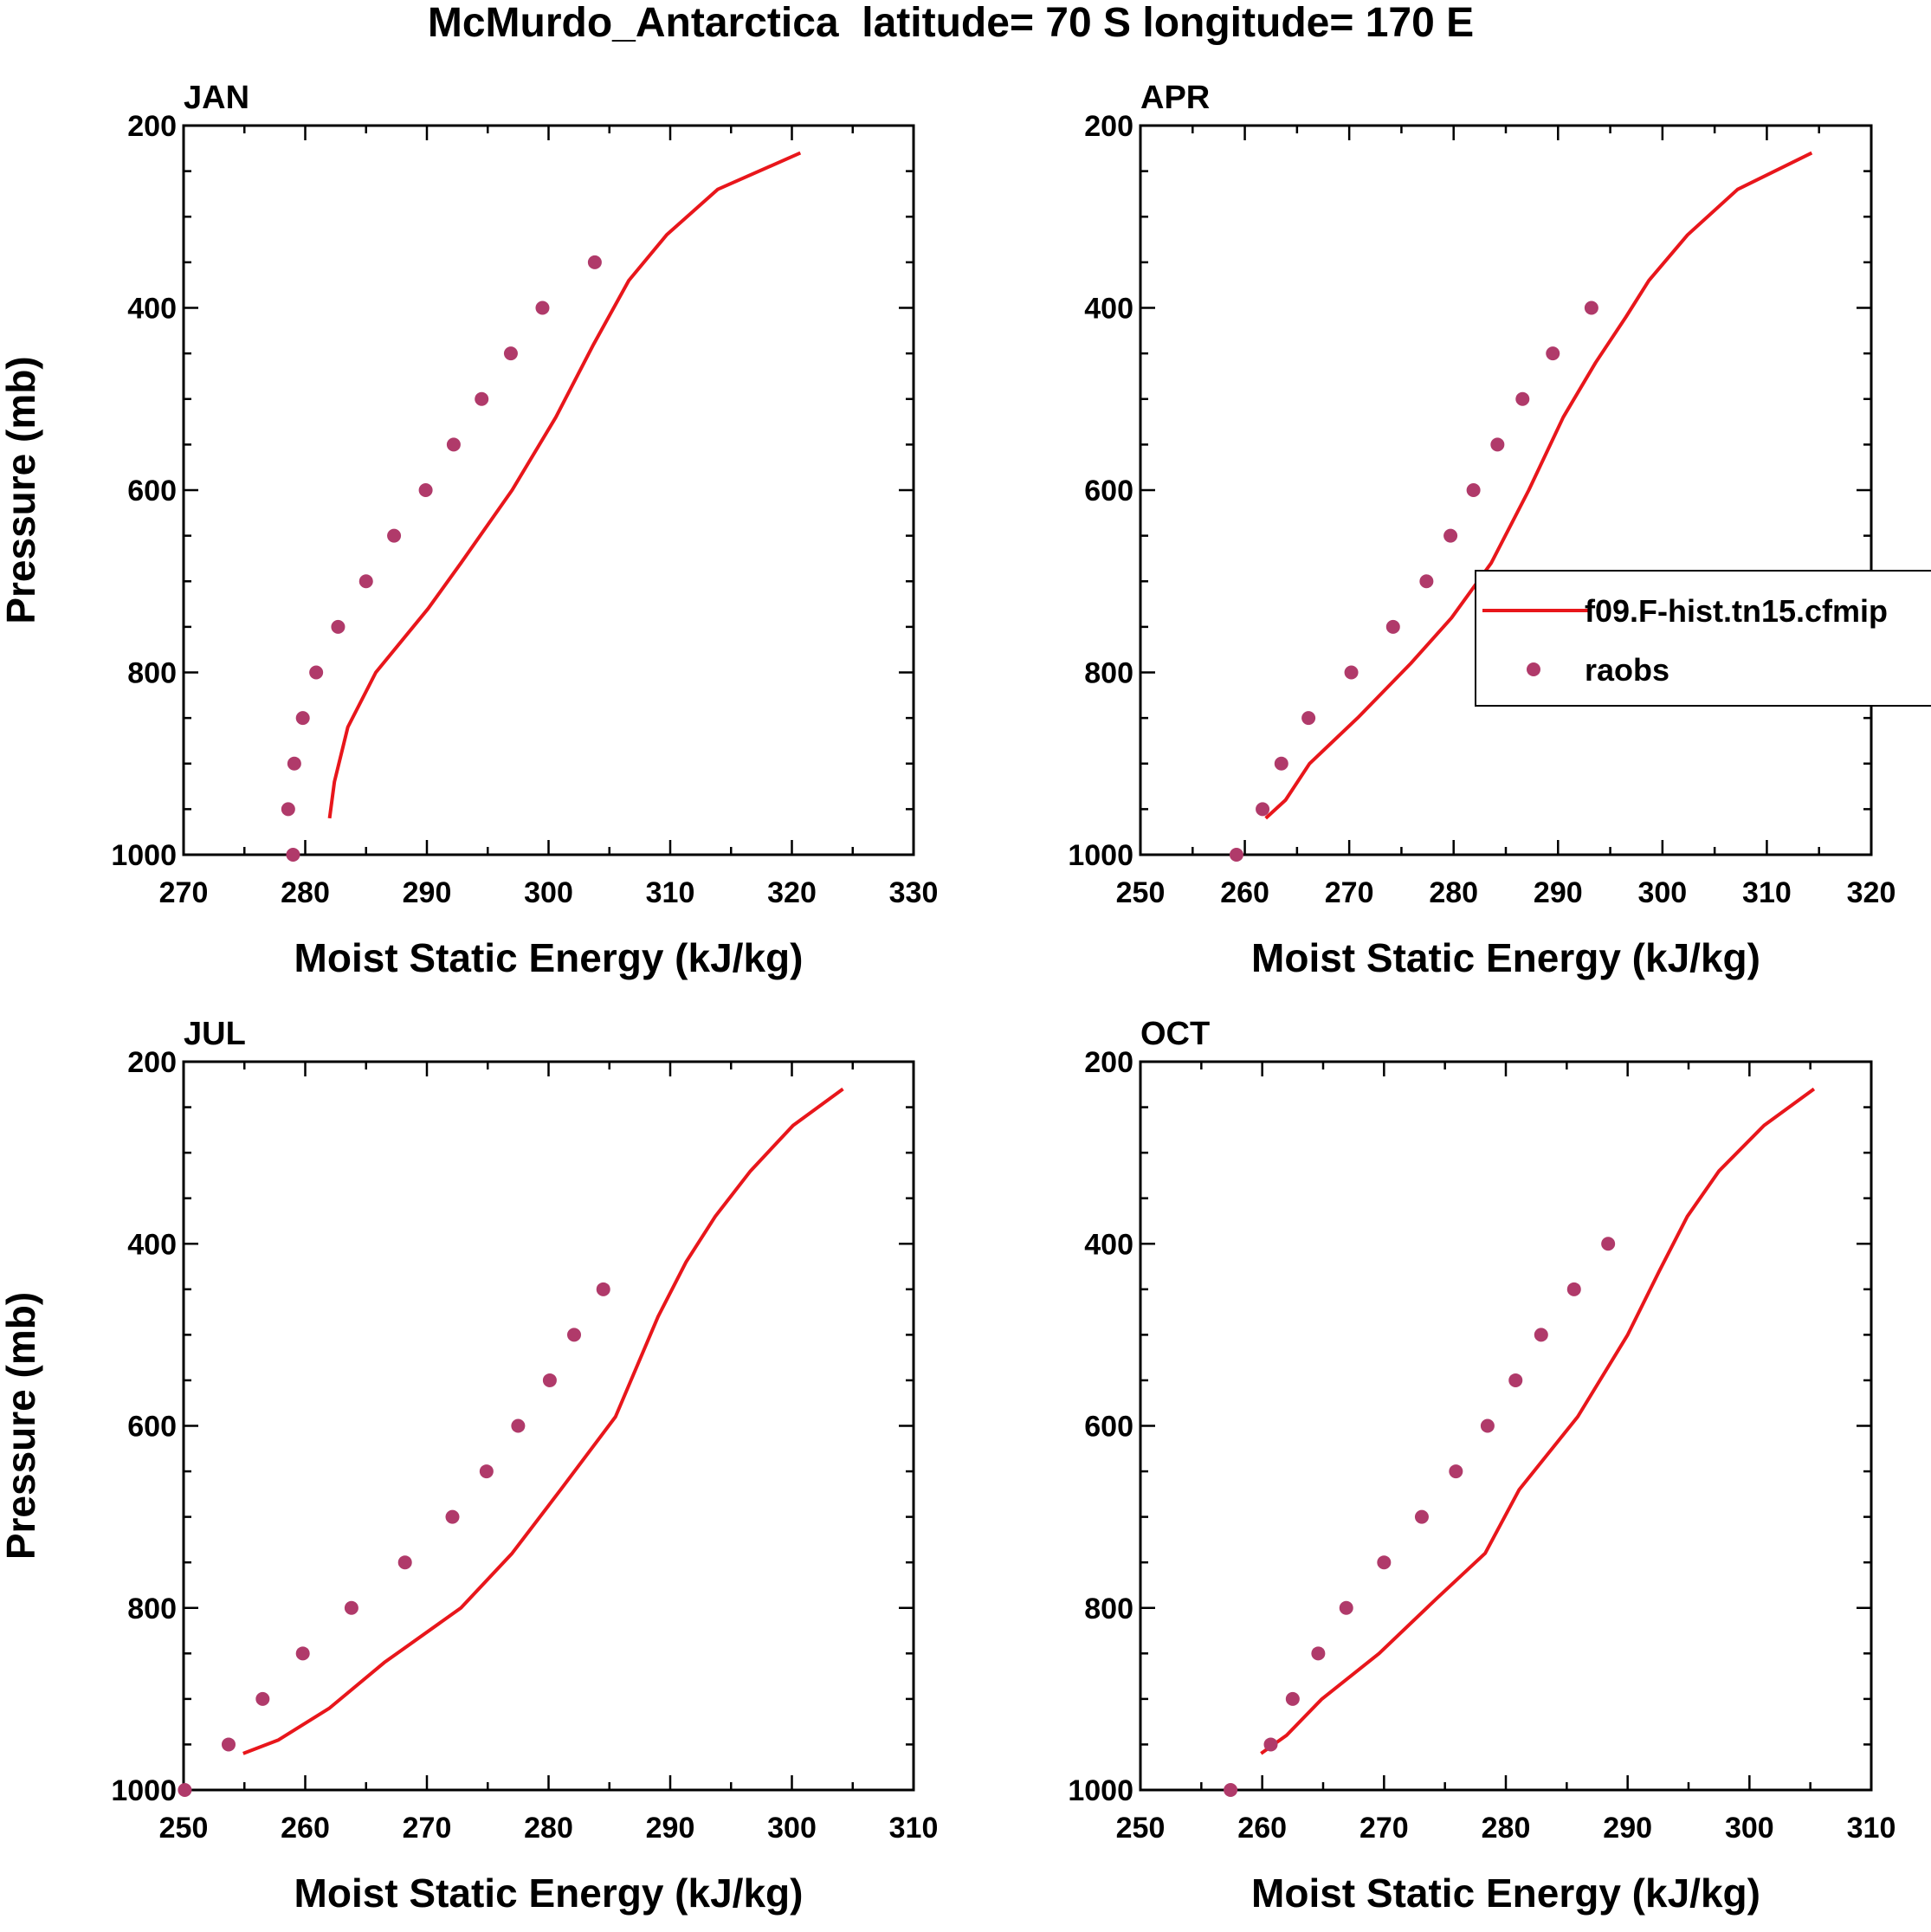 The height and width of the screenshot is (1932, 1931). What do you see at coordinates (1175, 98) in the screenshot?
I see `panel-title: APR` at bounding box center [1175, 98].